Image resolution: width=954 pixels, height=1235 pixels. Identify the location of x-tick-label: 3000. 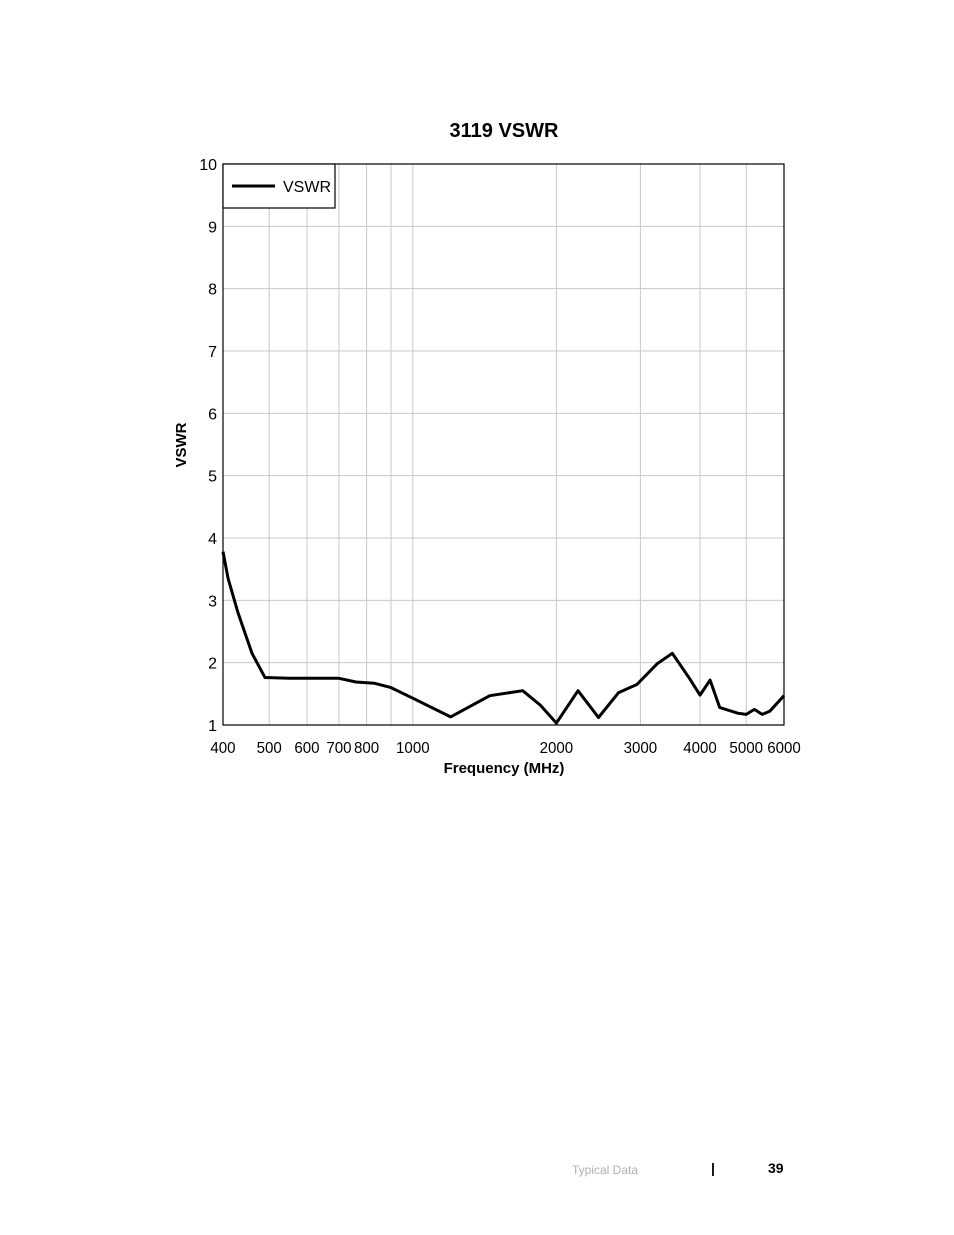
(641, 748).